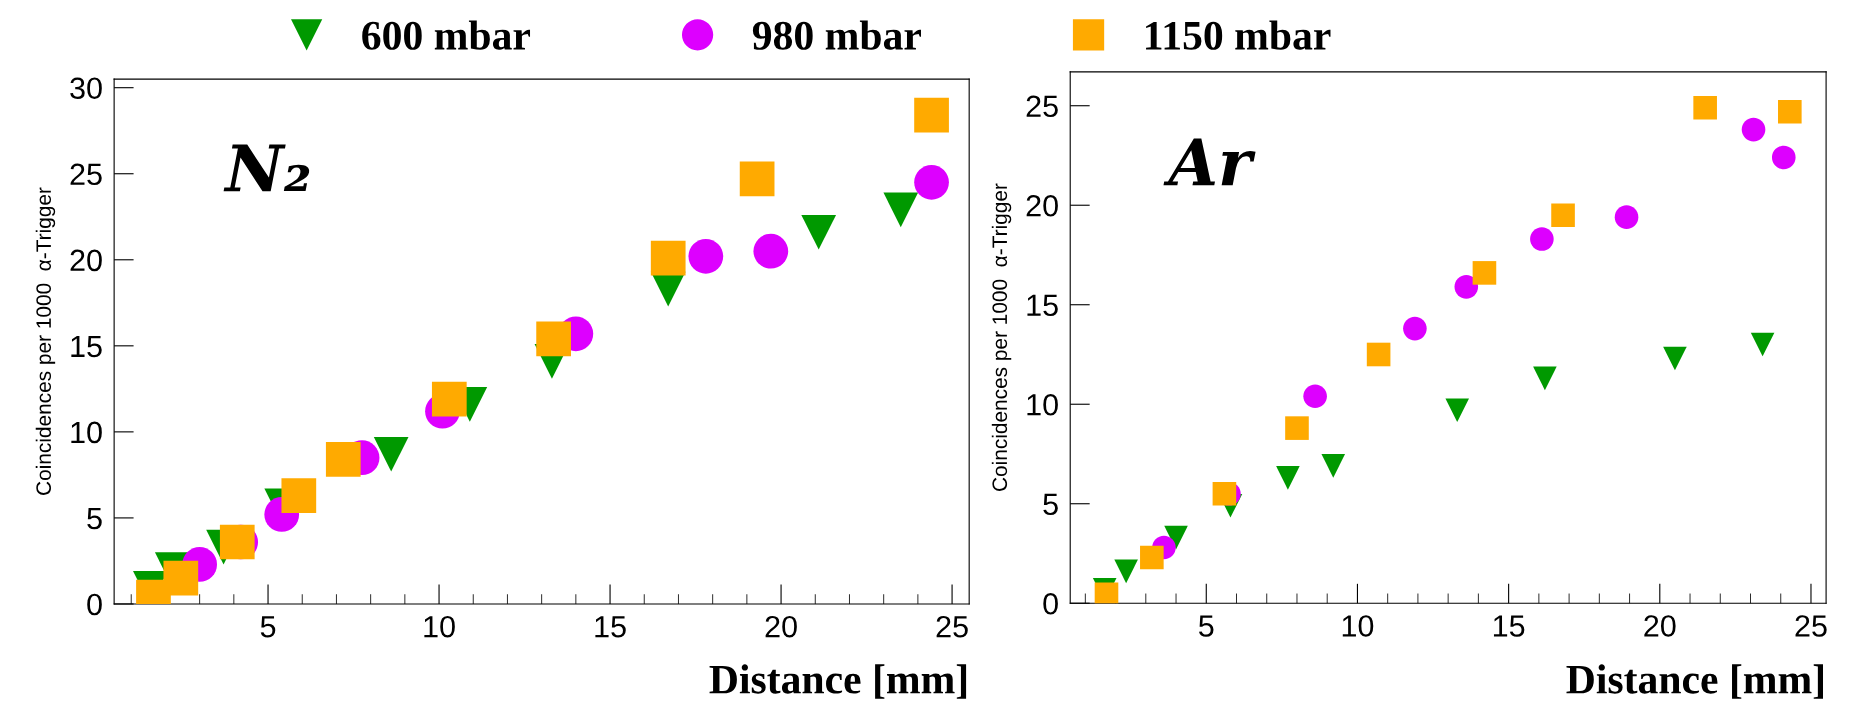 The image size is (1871, 719). Describe the element at coordinates (266, 168) in the screenshot. I see `annotation: N₂` at that location.